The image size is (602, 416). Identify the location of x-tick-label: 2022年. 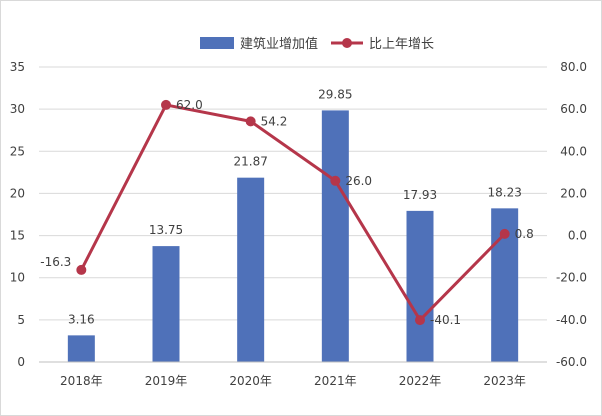
(420, 381).